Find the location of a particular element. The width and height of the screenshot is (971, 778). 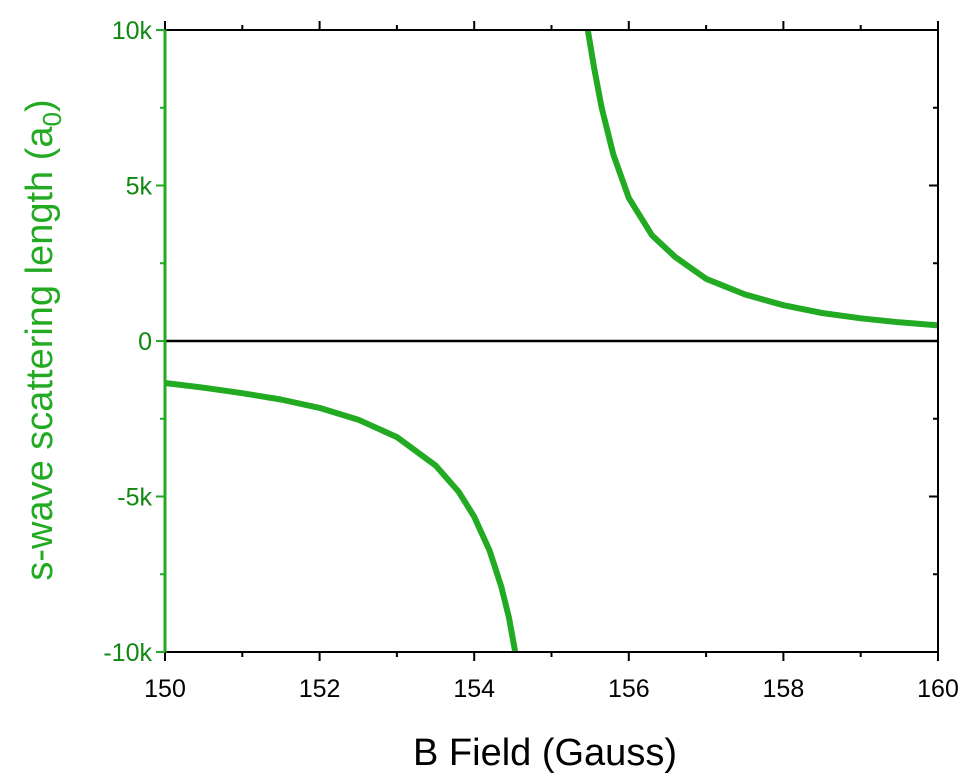

x-tick-label: 150 is located at coordinates (165, 689).